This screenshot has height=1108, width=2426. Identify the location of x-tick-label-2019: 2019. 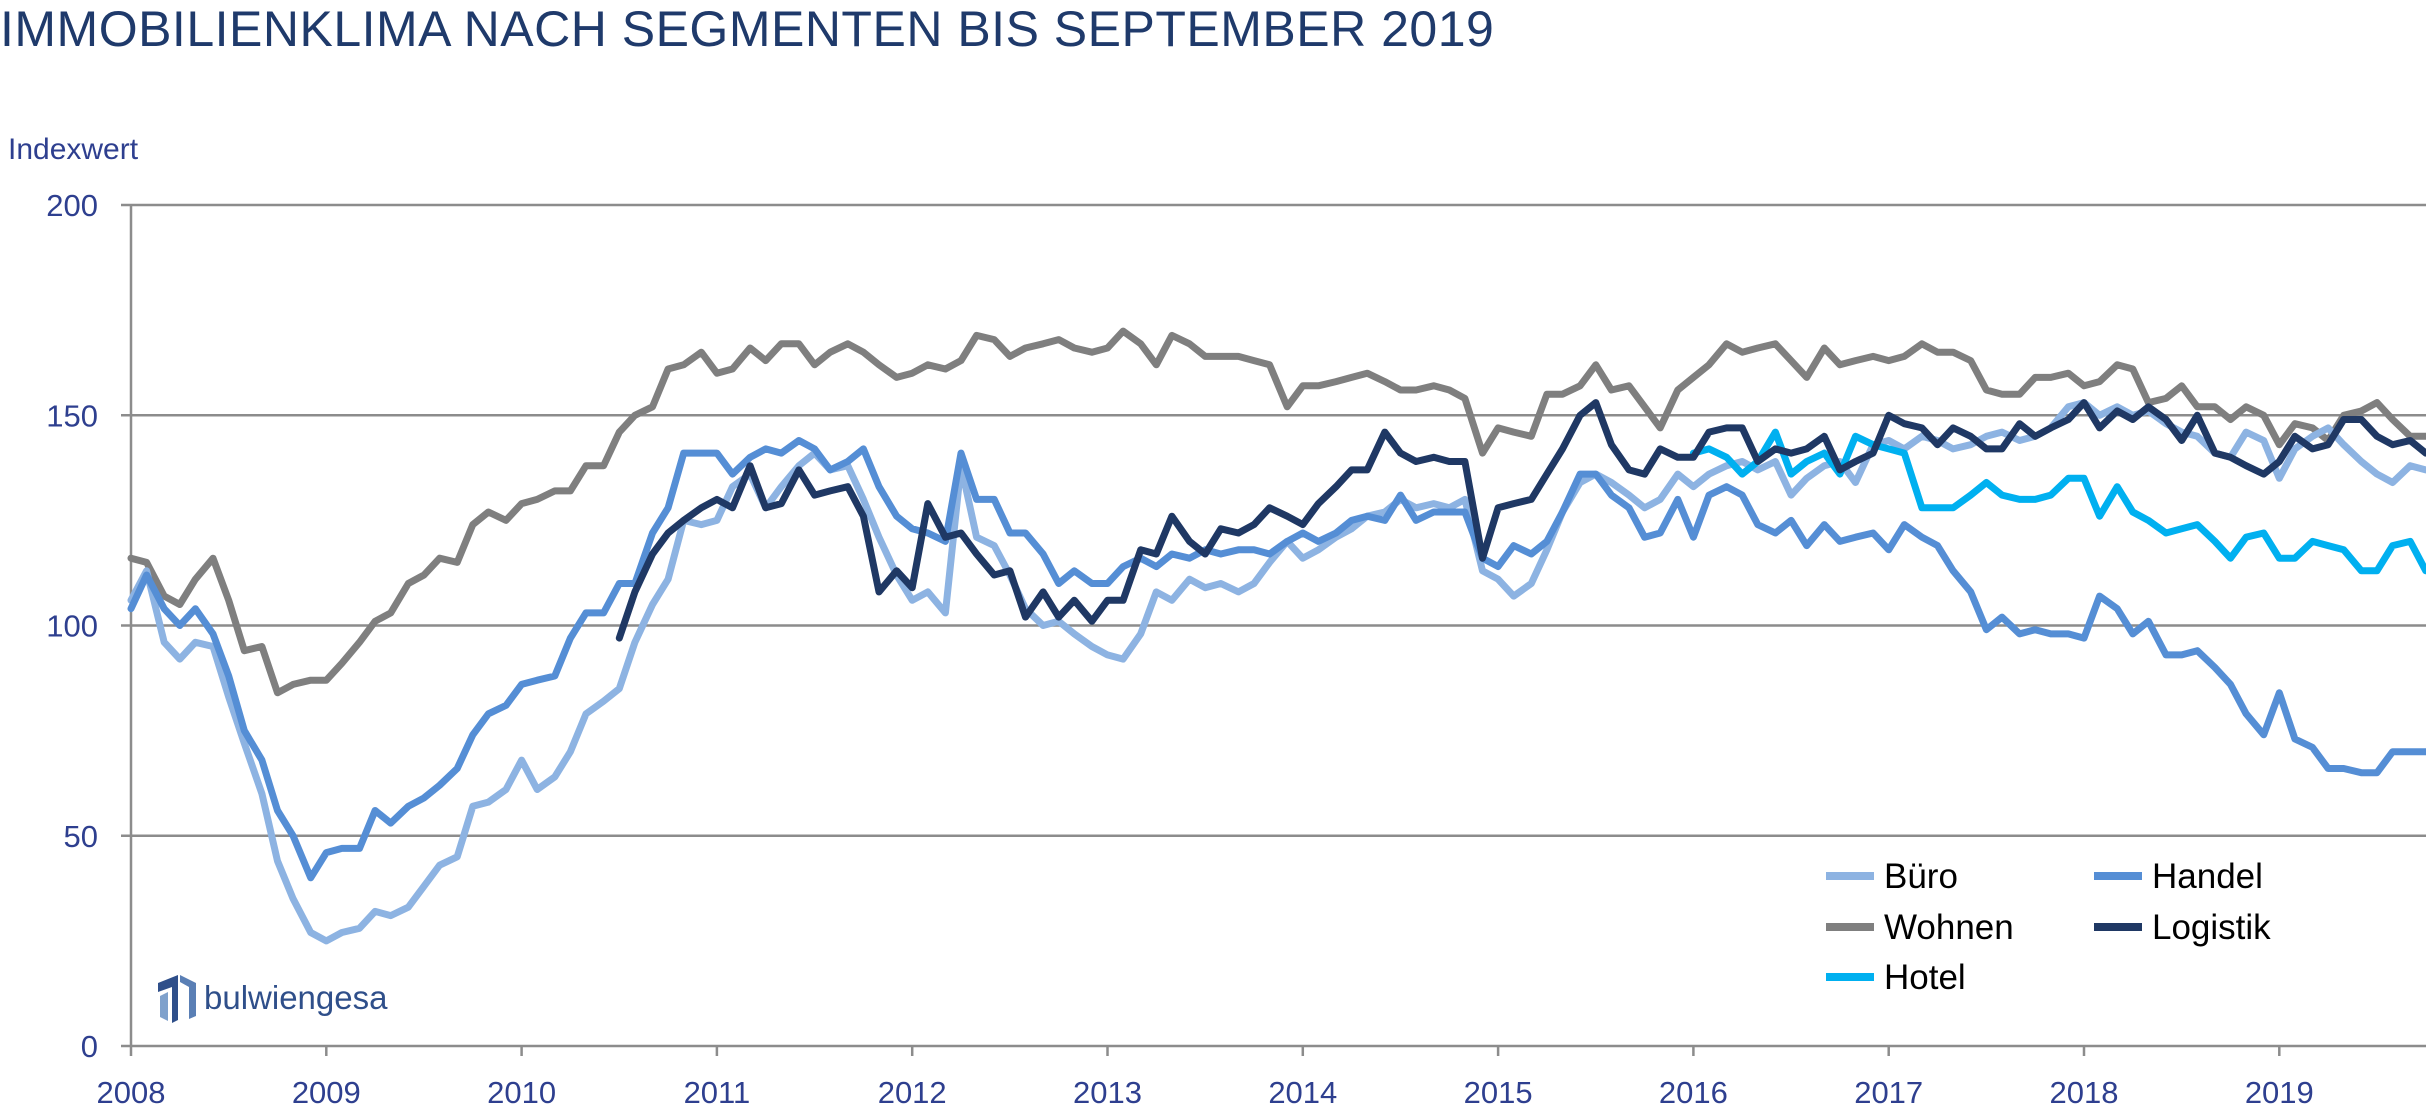
(2279, 1091).